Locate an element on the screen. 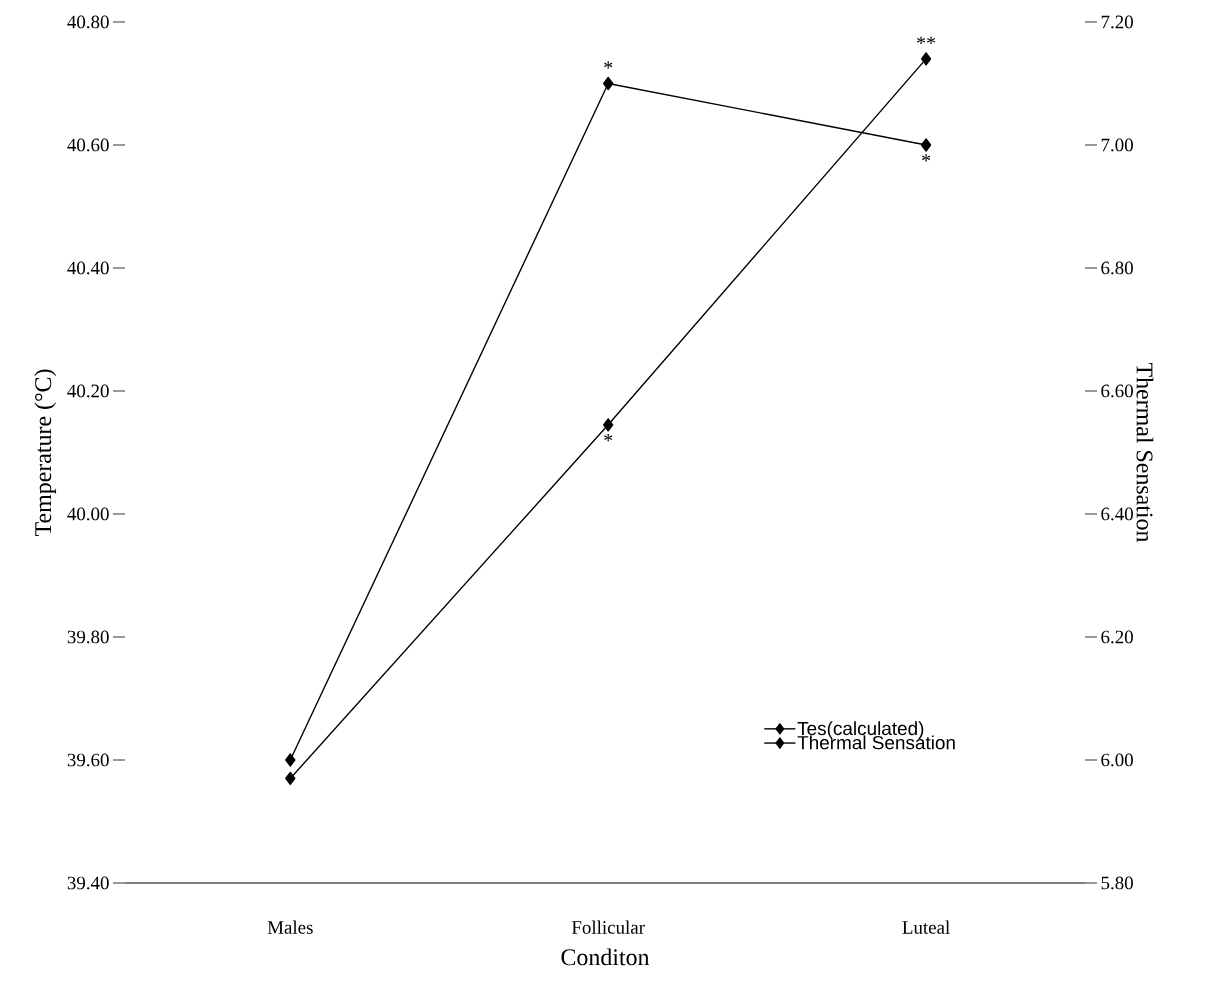 This screenshot has height=985, width=1219. y-tick-label: 40.80 is located at coordinates (88, 22).